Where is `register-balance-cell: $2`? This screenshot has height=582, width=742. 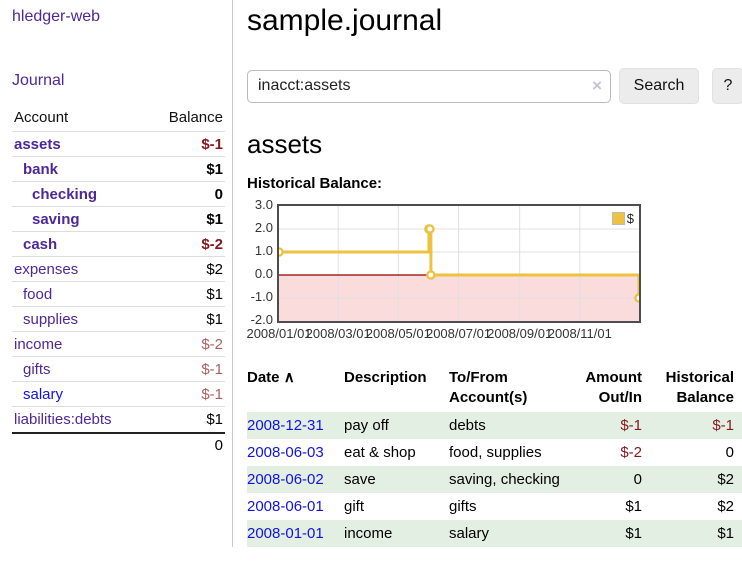
register-balance-cell: $2 is located at coordinates (696, 479).